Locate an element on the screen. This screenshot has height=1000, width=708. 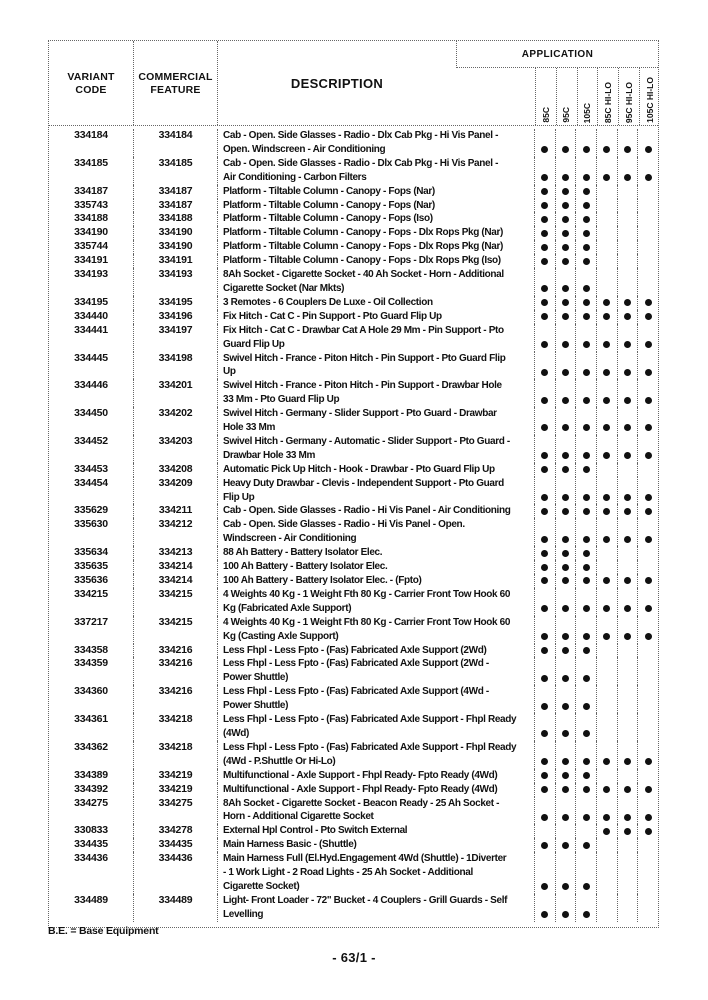
variant-code-cell: 330833 is located at coordinates (91, 831).